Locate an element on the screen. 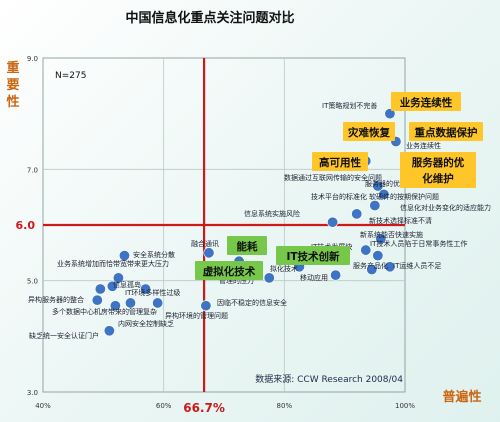  point-label: 融合通讯 is located at coordinates (205, 243).